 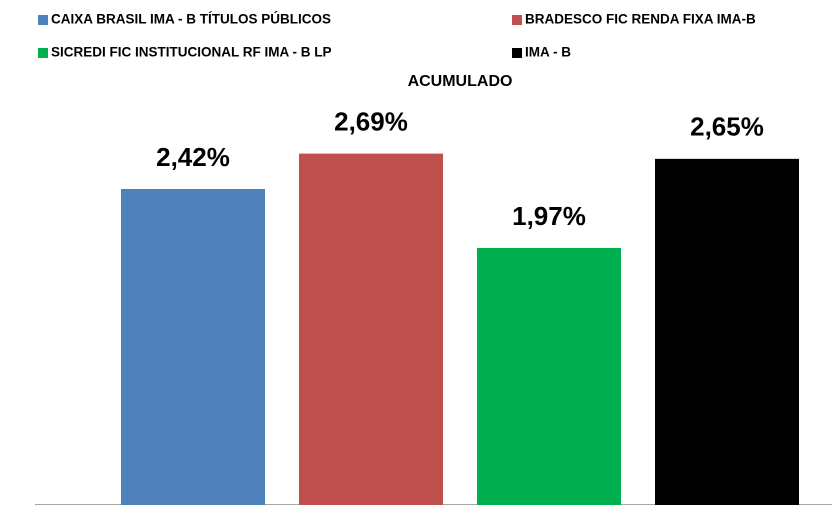 What do you see at coordinates (727, 127) in the screenshot?
I see `value-label: 2,65%` at bounding box center [727, 127].